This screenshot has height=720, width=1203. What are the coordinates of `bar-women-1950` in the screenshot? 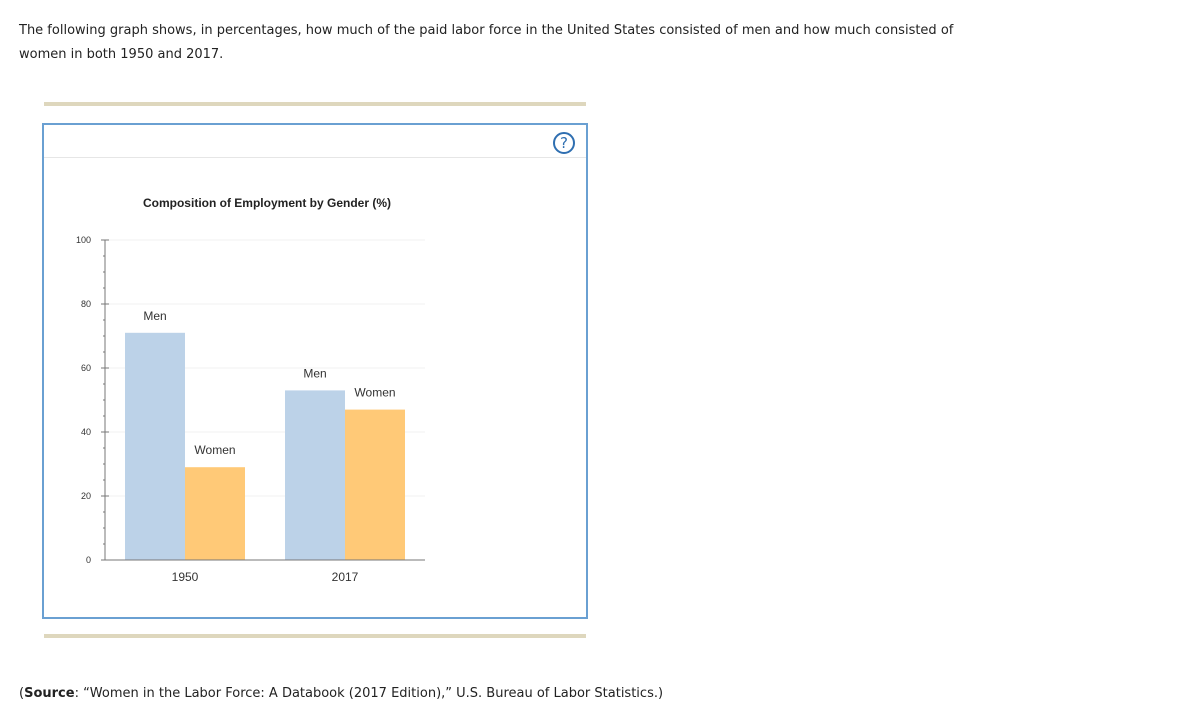 It's located at (215, 513).